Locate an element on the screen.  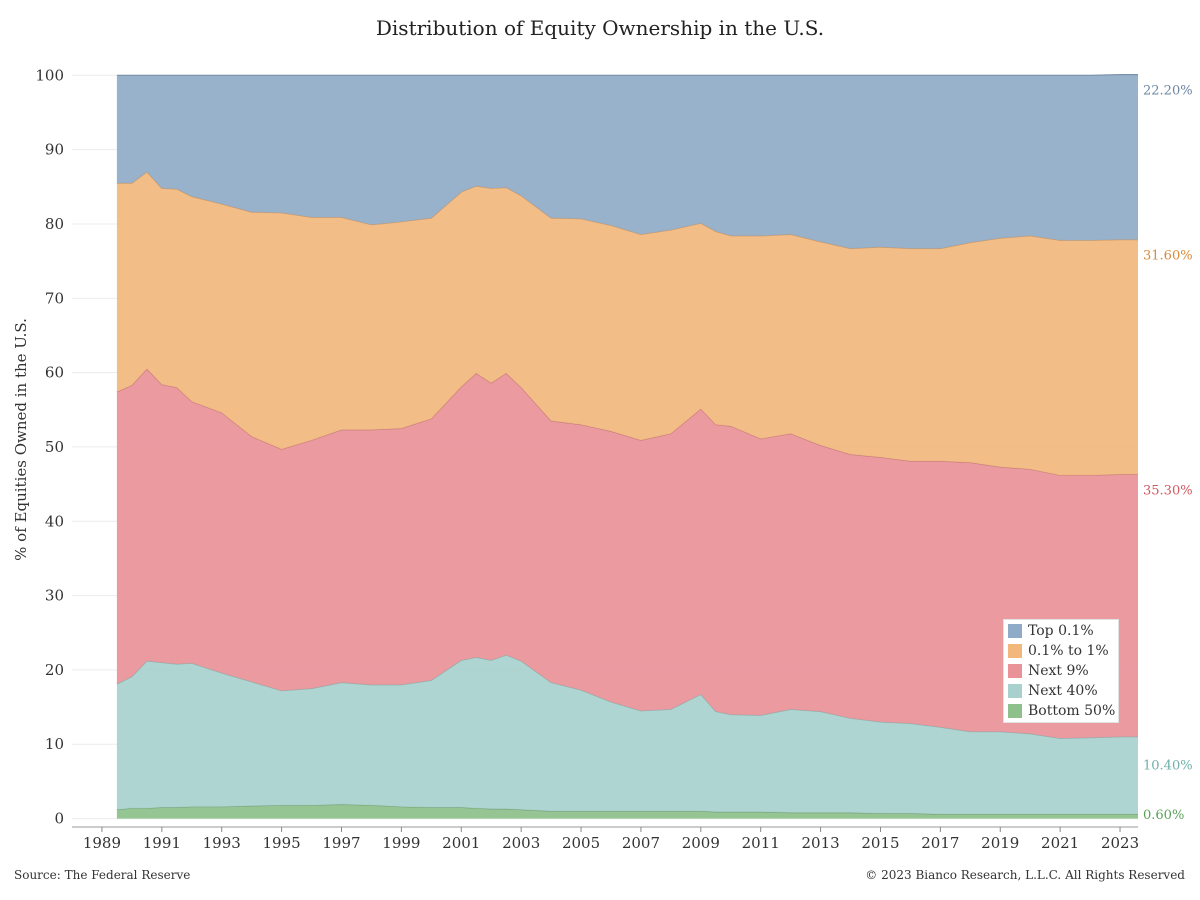
y-tick-label-70: 70 is located at coordinates (54, 298).